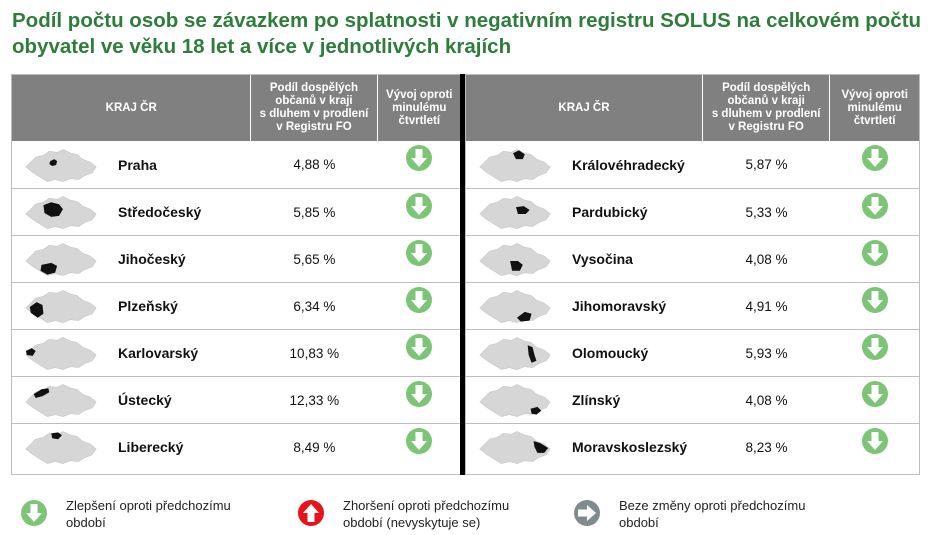  Describe the element at coordinates (766, 306) in the screenshot. I see `share-value: 4,91 %` at that location.